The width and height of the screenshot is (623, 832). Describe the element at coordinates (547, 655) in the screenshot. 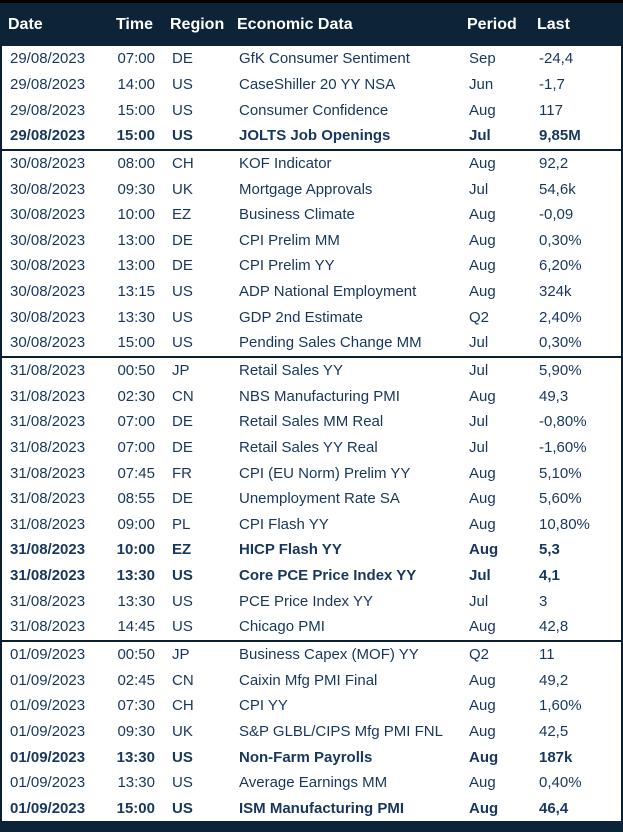

I see `cell-last: 11` at that location.